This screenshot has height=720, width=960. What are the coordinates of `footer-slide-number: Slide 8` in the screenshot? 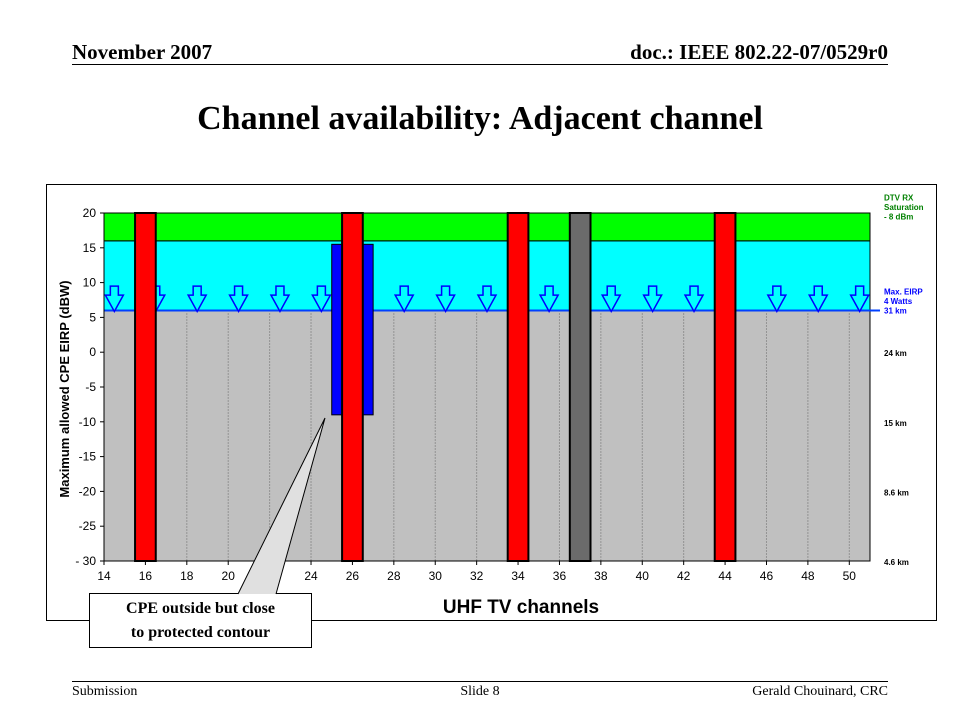 It's located at (480, 691).